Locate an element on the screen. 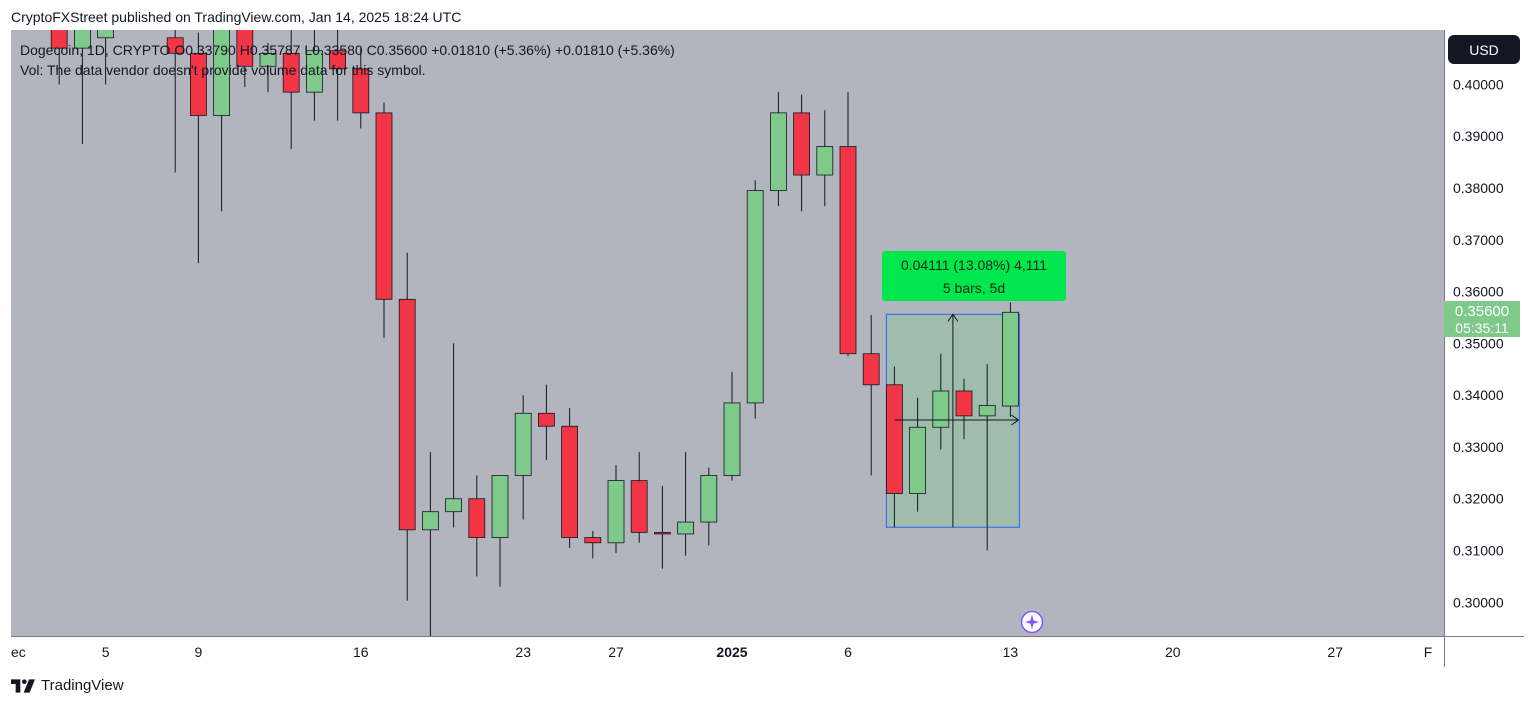 This screenshot has height=707, width=1536. last-price: 0.35600 is located at coordinates (1482, 311).